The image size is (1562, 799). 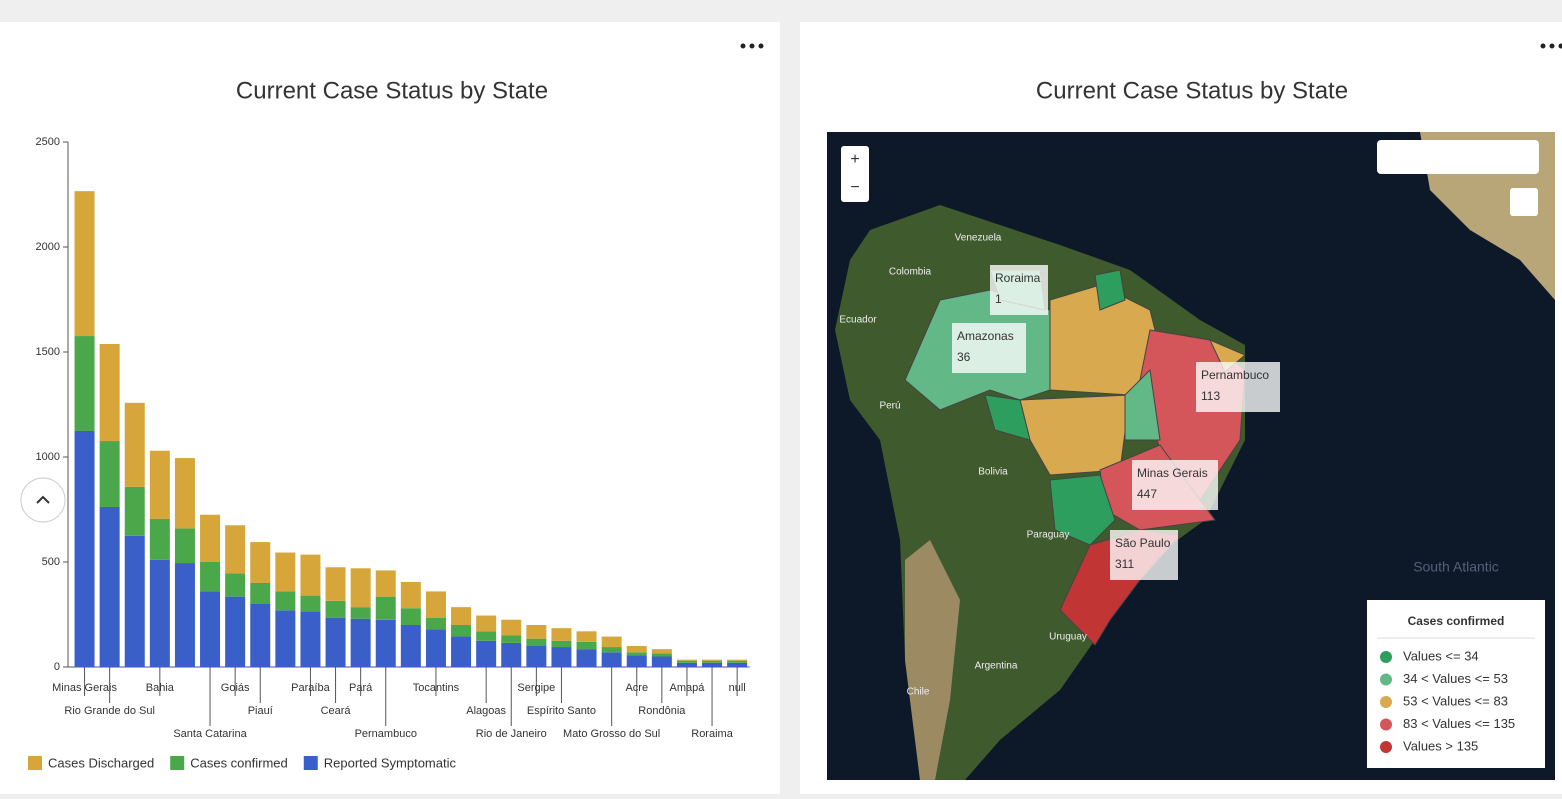 What do you see at coordinates (1235, 375) in the screenshot?
I see `state-name: Pernambuco` at bounding box center [1235, 375].